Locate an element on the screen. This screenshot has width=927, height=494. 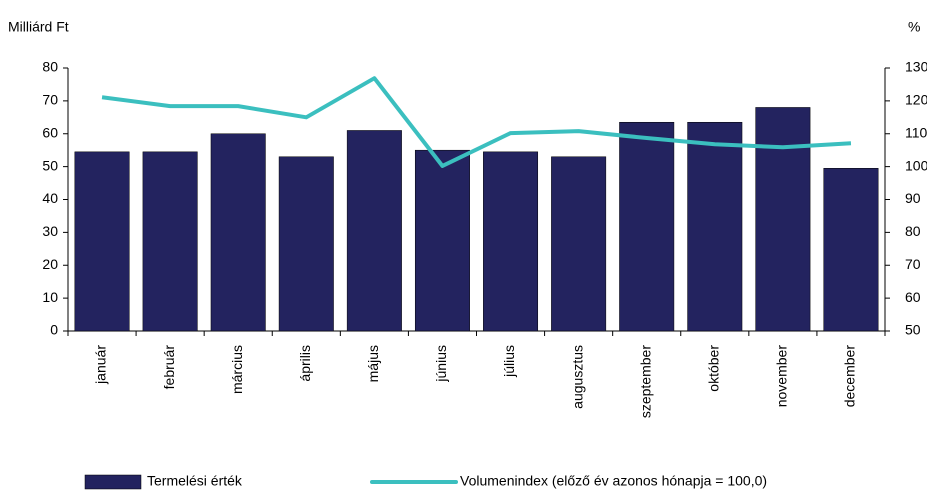
legend-swatch is located at coordinates (113, 482).